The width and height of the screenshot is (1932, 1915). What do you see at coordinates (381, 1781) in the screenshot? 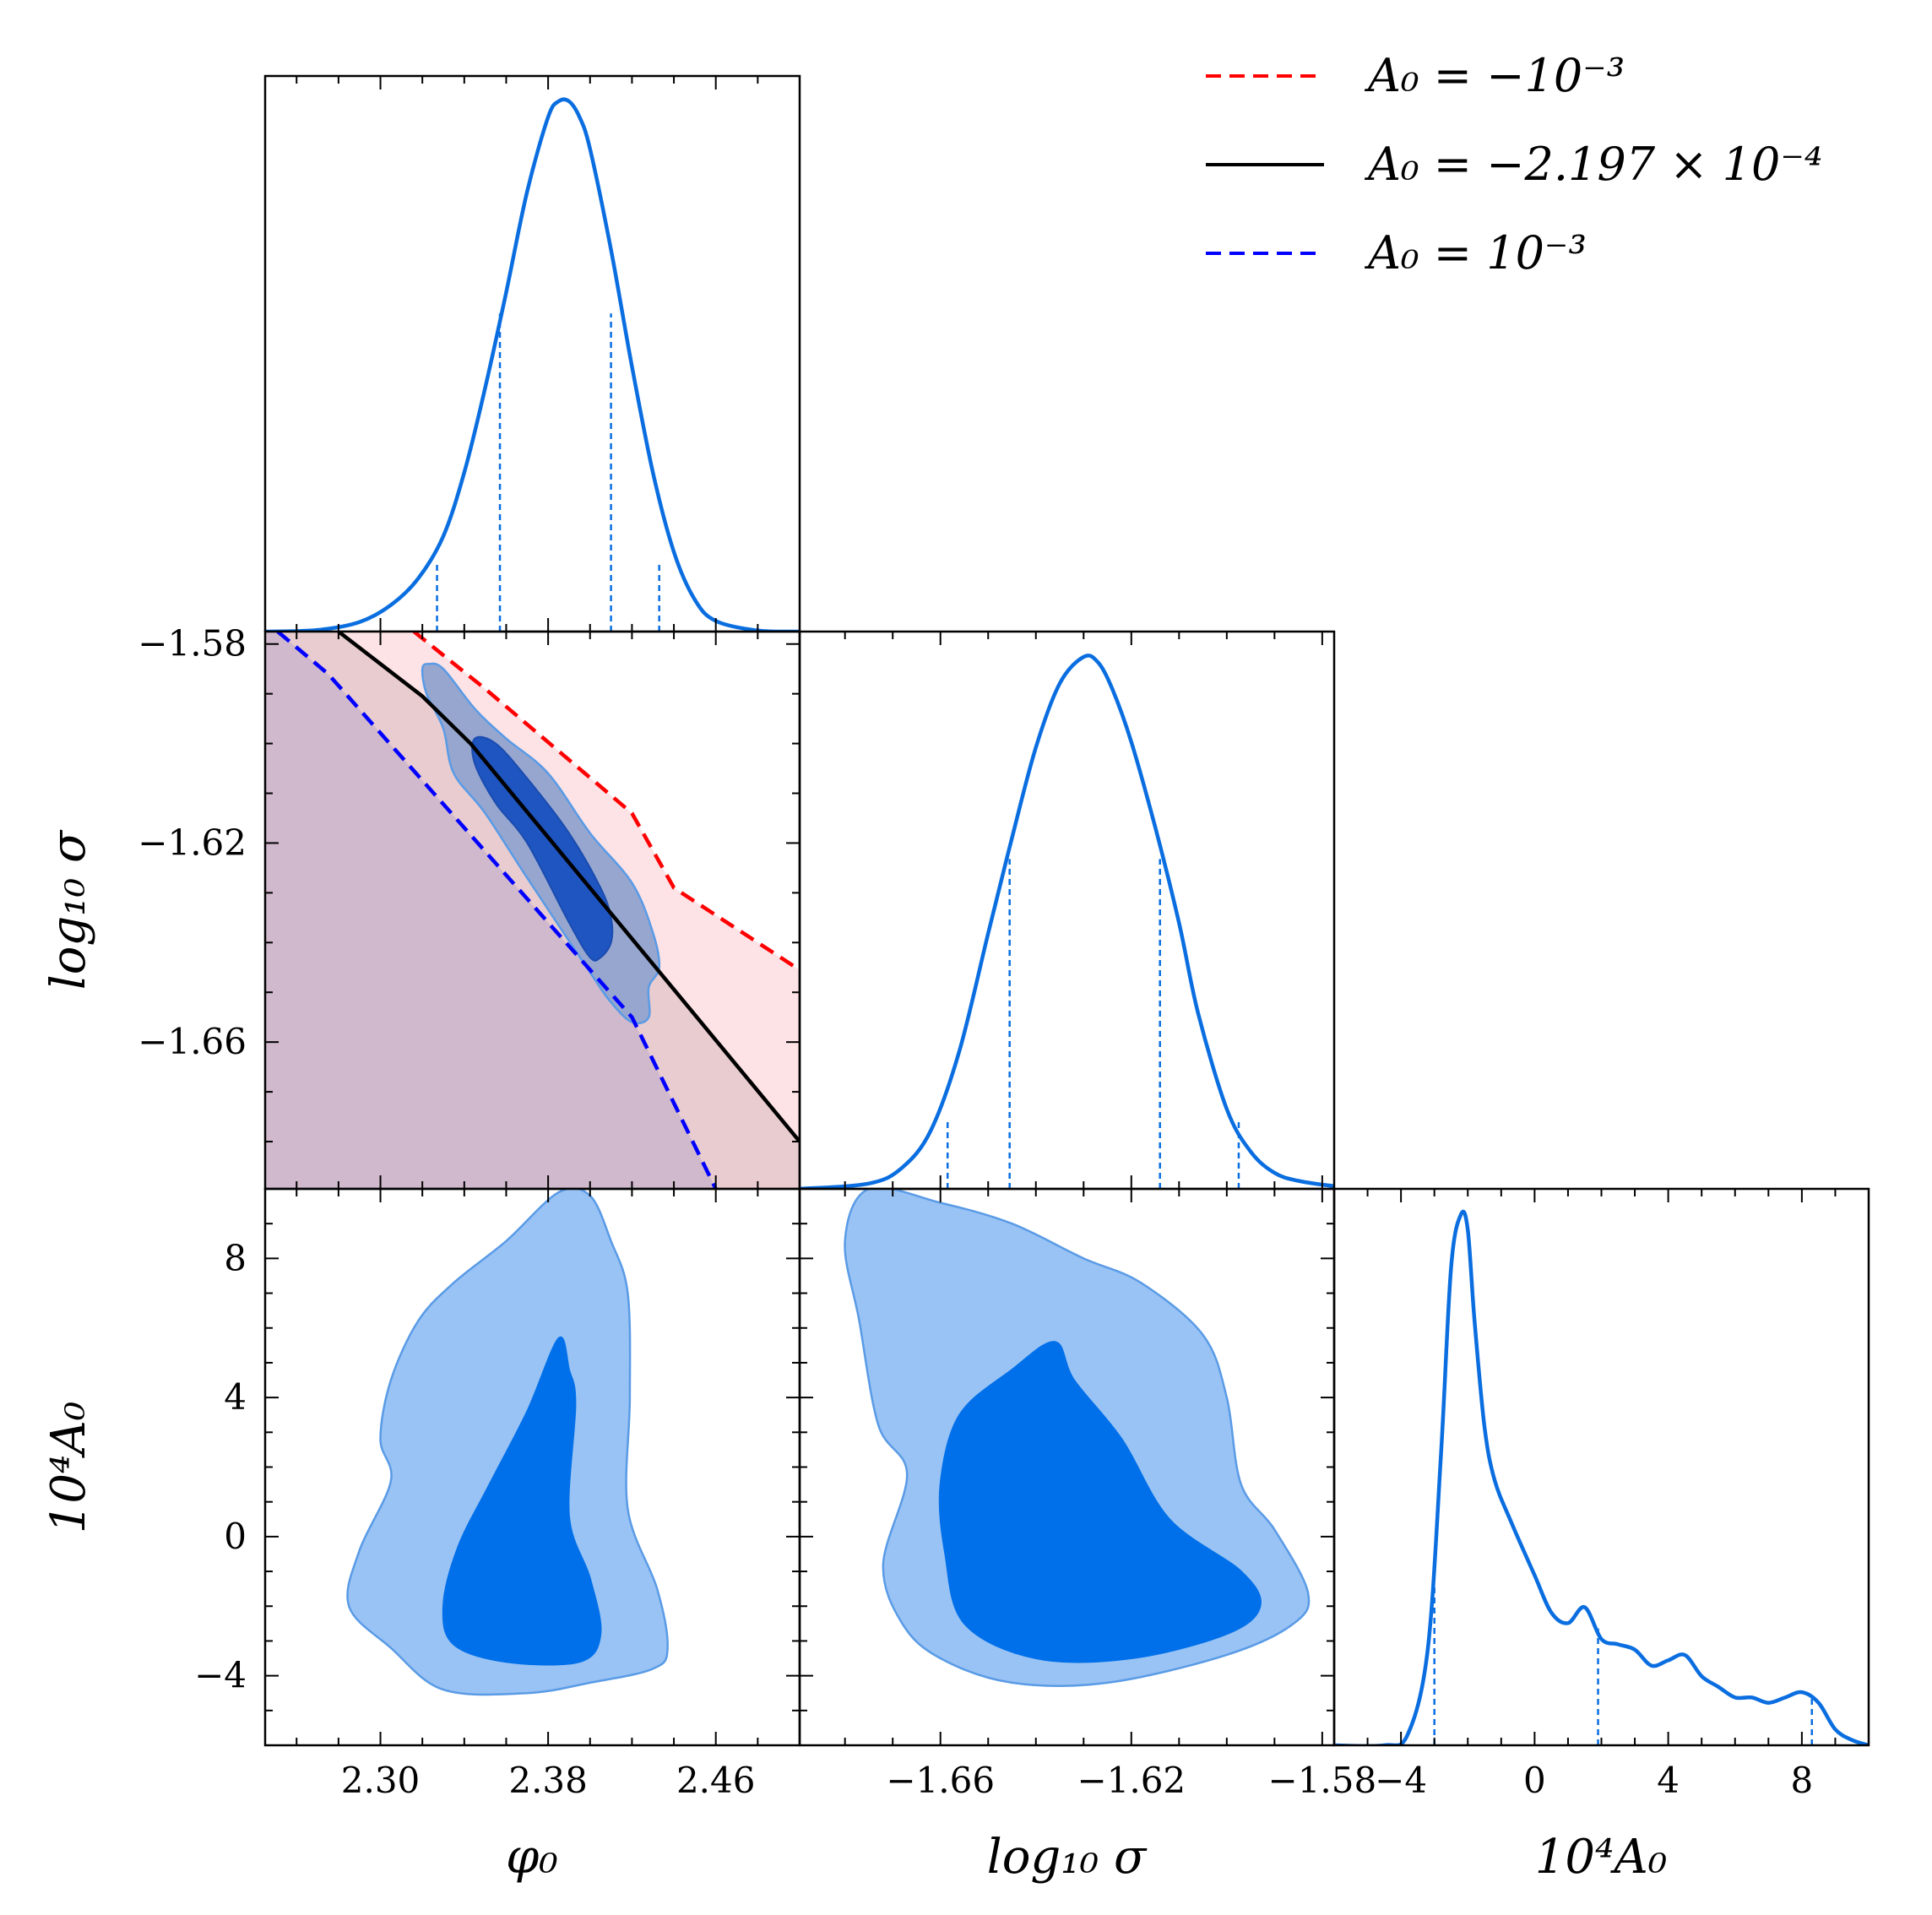
I see `x-tick-label: 2.30` at bounding box center [381, 1781].